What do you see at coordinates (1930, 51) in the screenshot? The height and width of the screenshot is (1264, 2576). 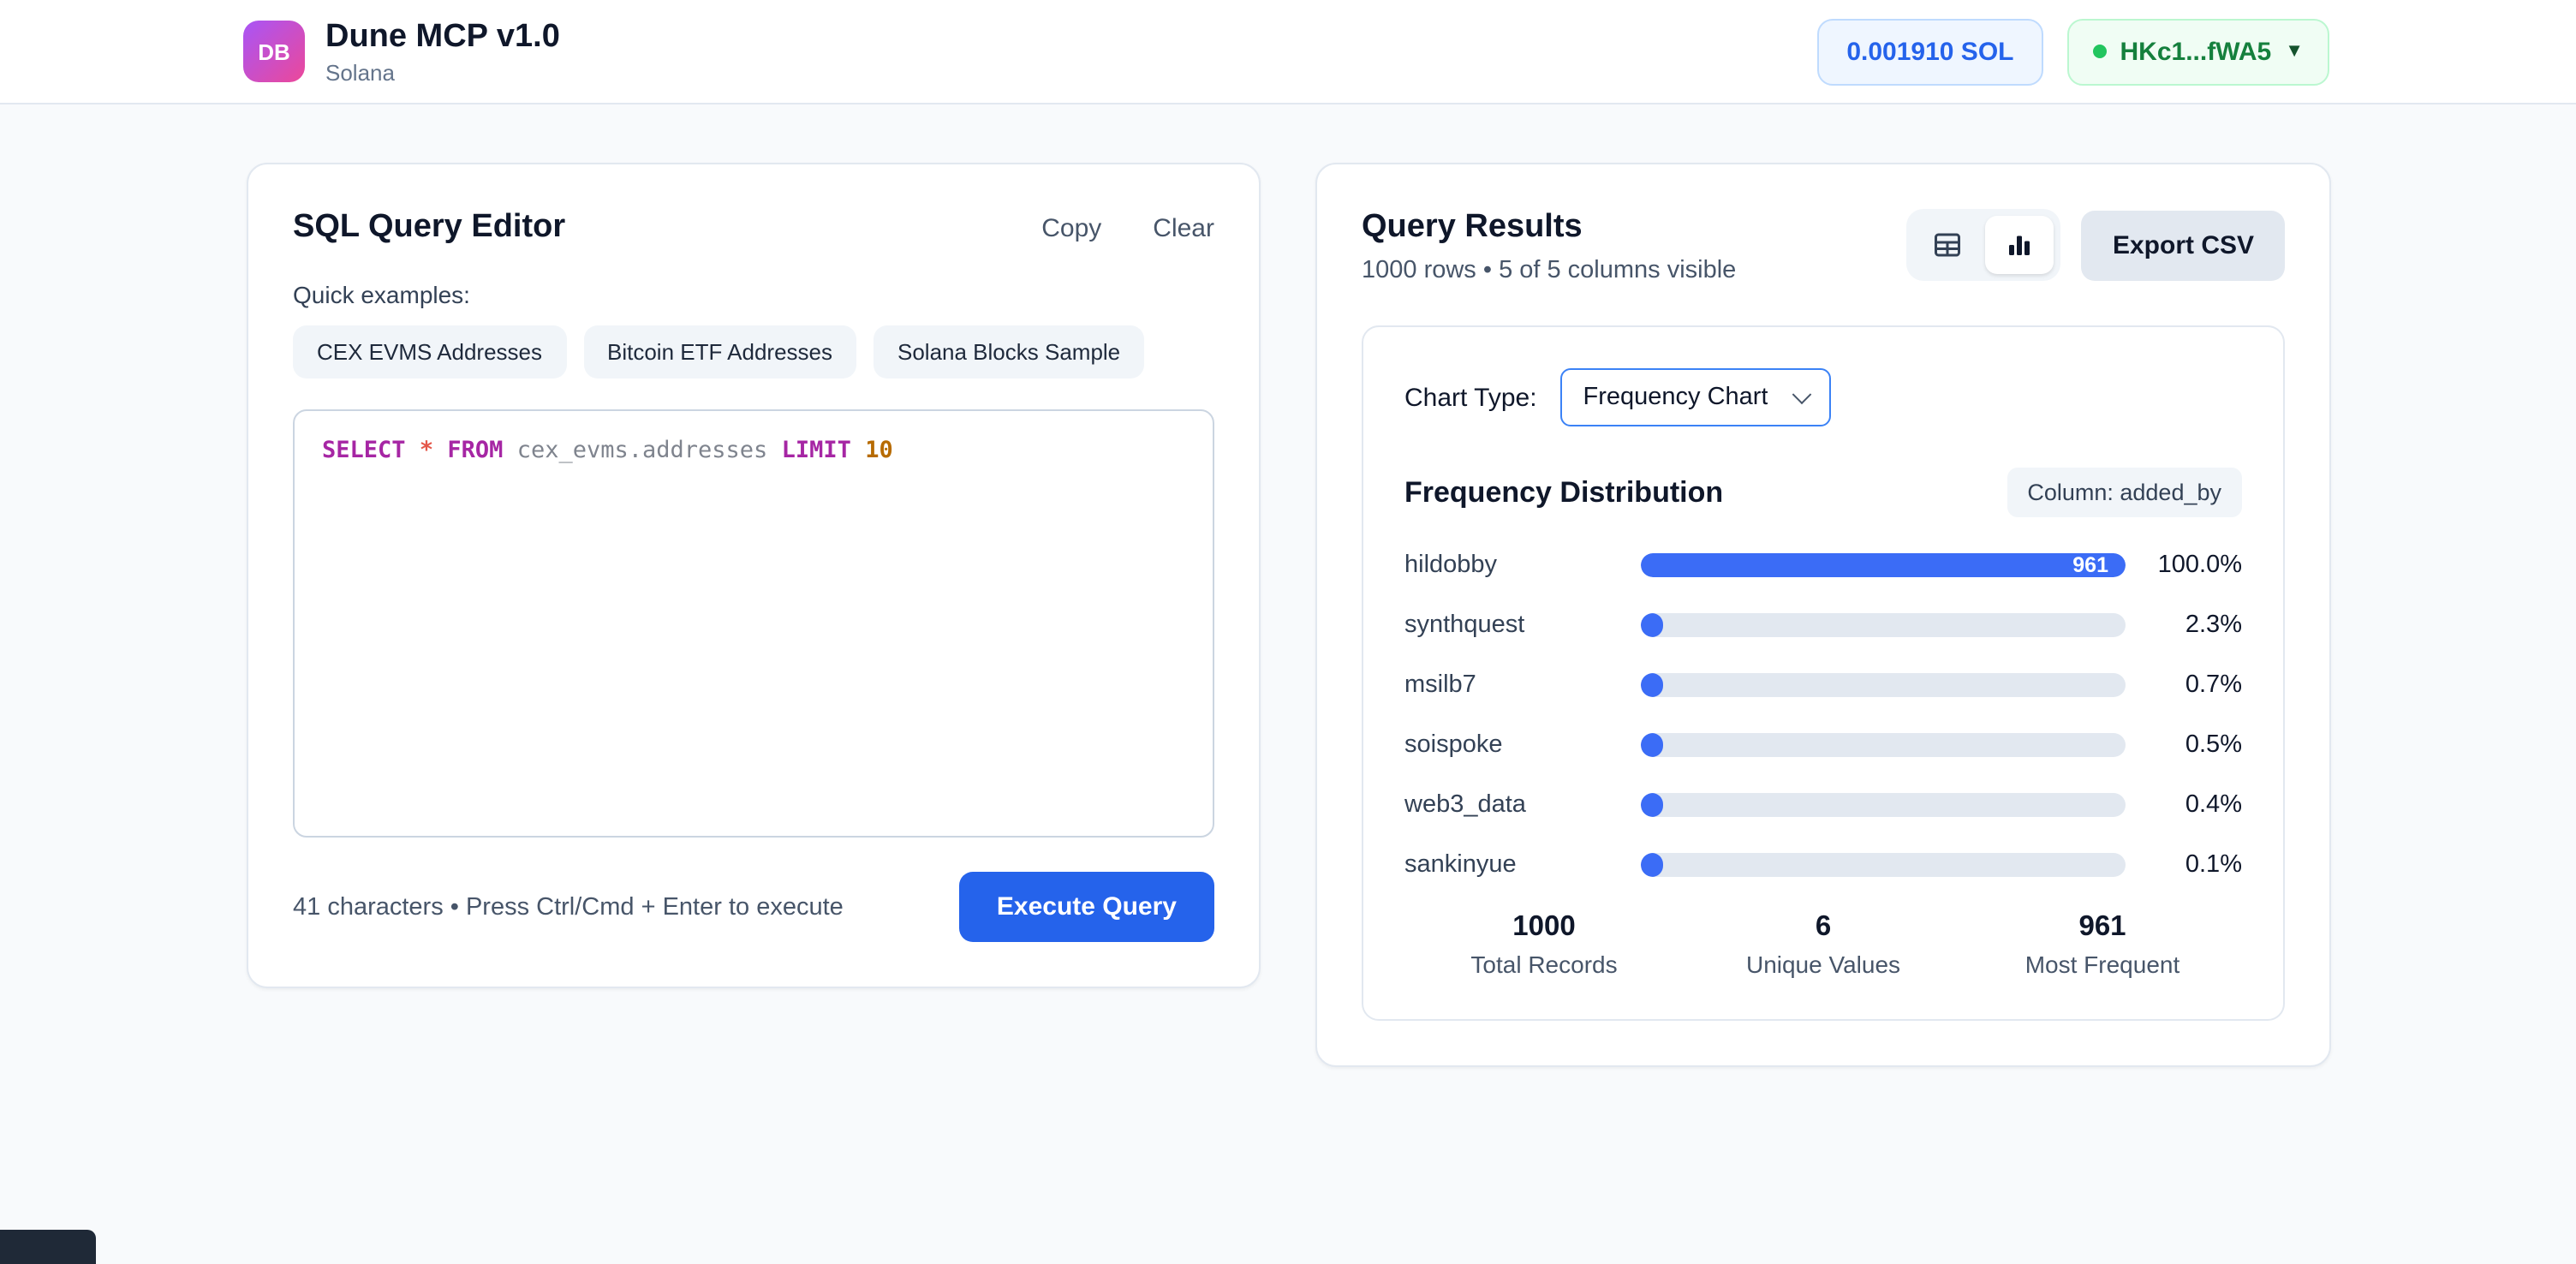 I see `balance-badge: 0.001910 SOL` at bounding box center [1930, 51].